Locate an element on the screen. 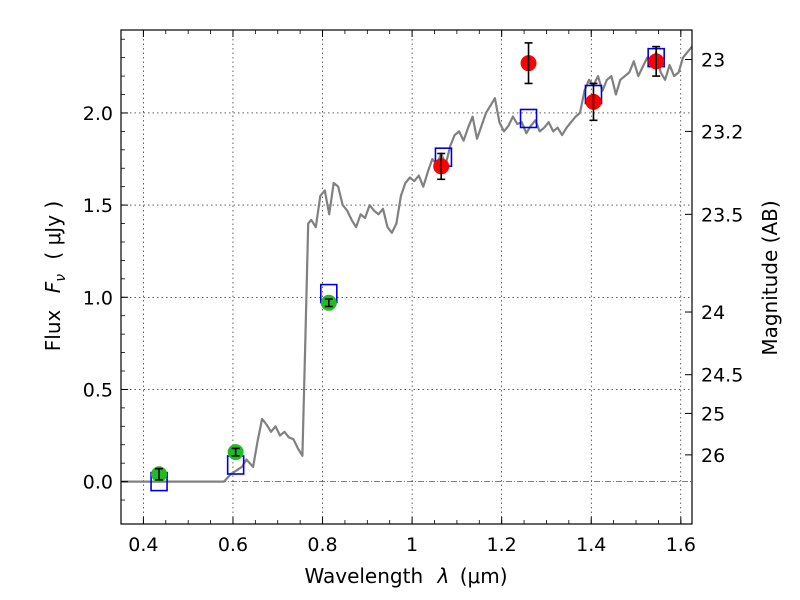  x-tick-label: 1.2 is located at coordinates (502, 545).